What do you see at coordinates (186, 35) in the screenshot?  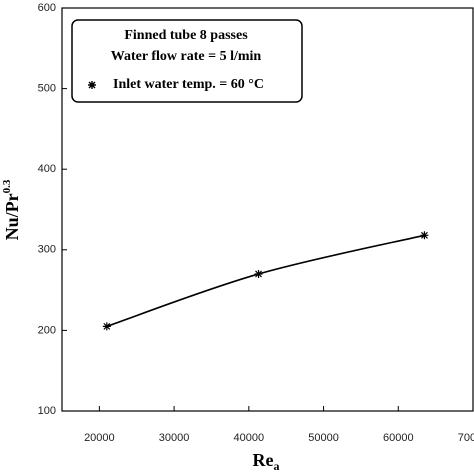 I see `annotation: Finned tube 8 passes` at bounding box center [186, 35].